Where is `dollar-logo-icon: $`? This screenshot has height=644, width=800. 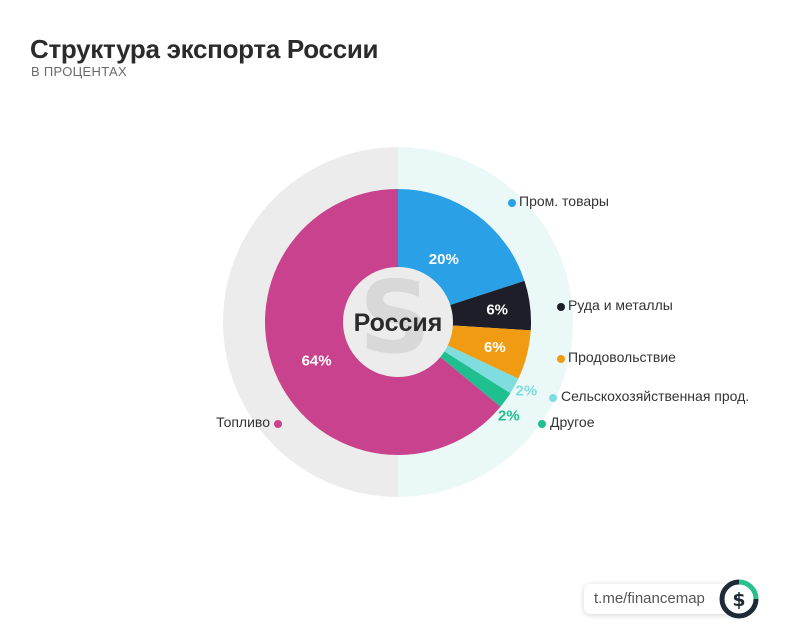 dollar-logo-icon: $ is located at coordinates (739, 599).